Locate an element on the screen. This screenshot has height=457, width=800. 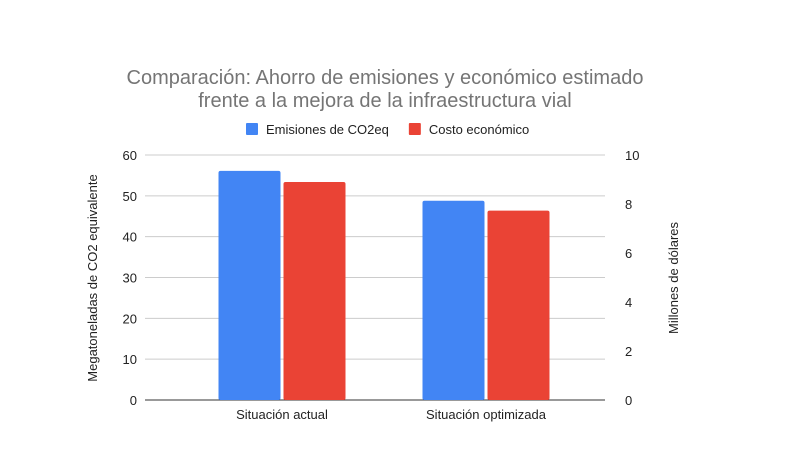
y2-tick-label: 0 is located at coordinates (628, 400).